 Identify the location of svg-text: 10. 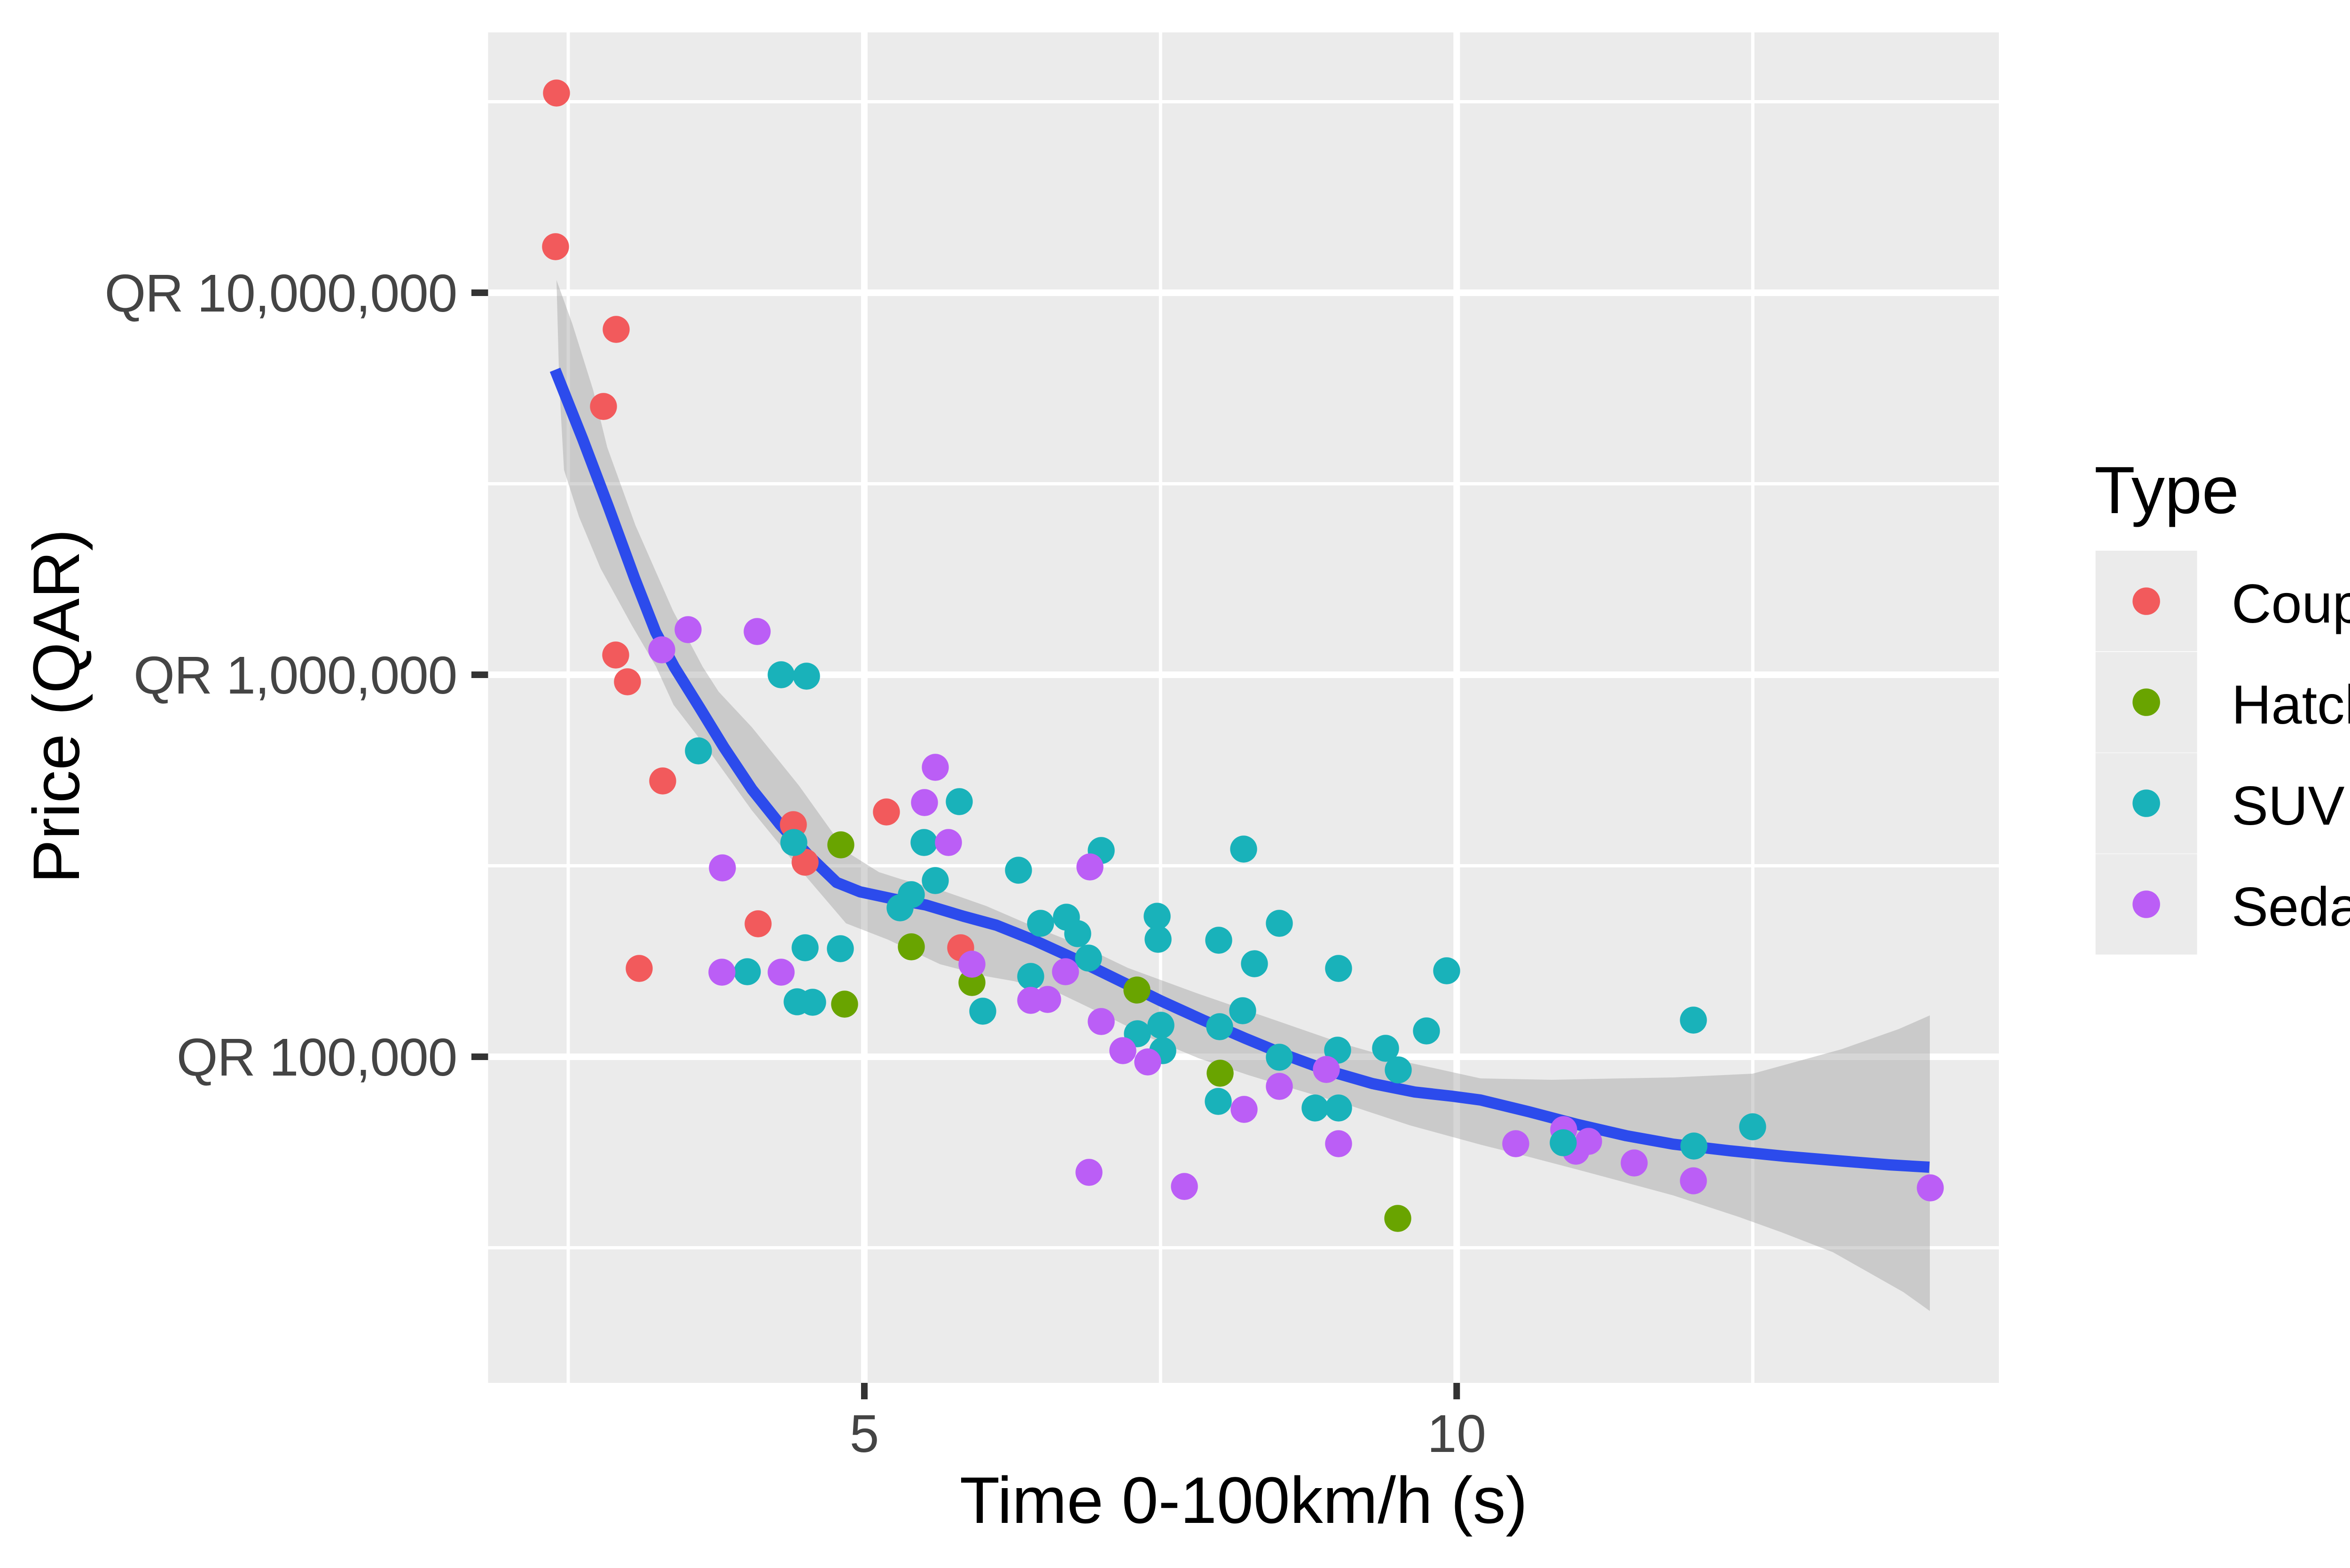
(1456, 1433).